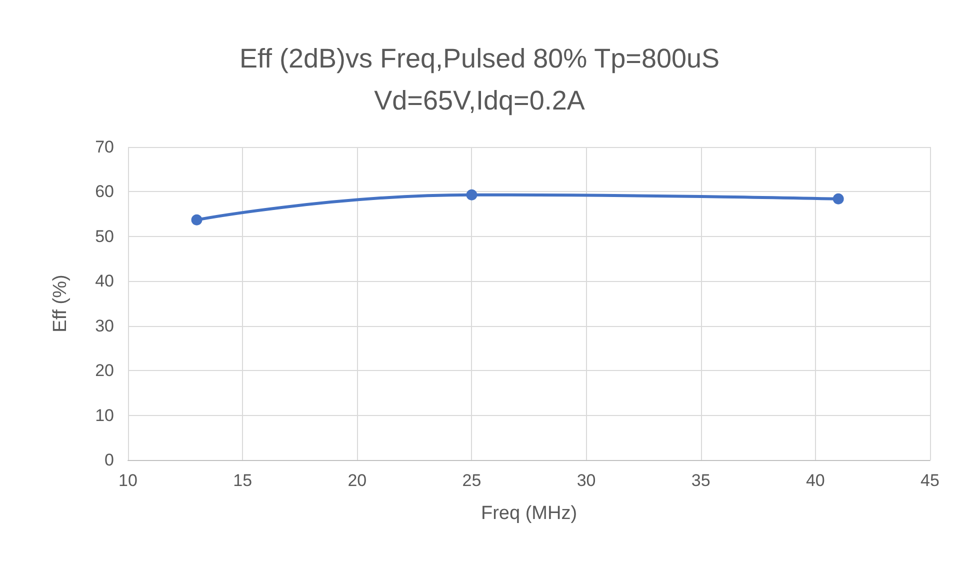 The height and width of the screenshot is (576, 959). What do you see at coordinates (128, 480) in the screenshot?
I see `x-tick-label: 10` at bounding box center [128, 480].